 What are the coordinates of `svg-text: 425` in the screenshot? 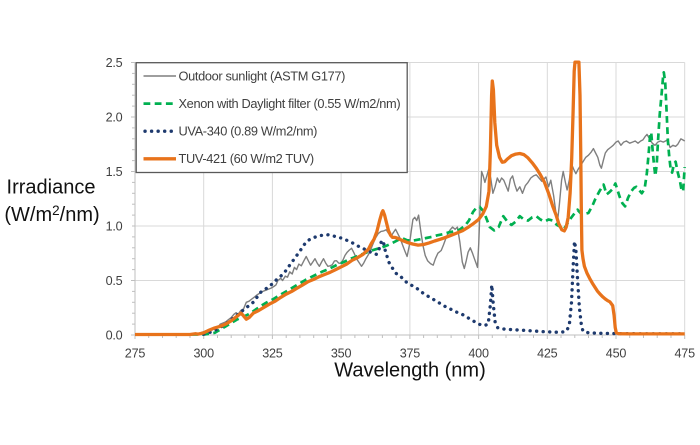 It's located at (547, 354).